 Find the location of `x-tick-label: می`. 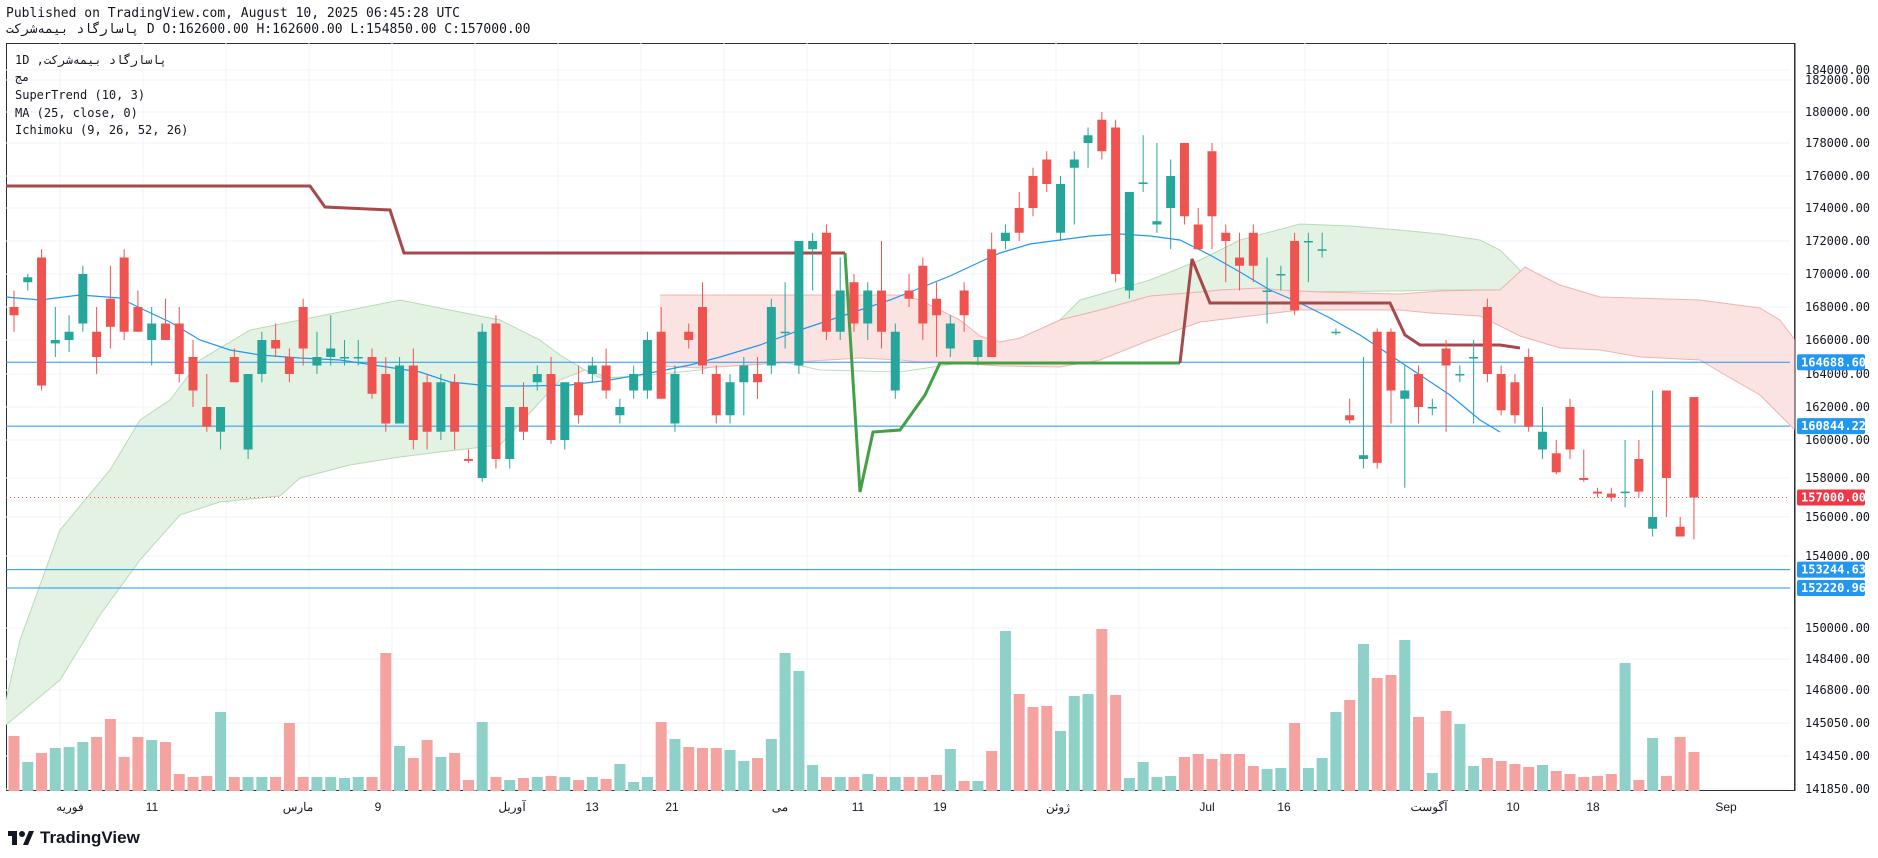

x-tick-label: می is located at coordinates (780, 807).